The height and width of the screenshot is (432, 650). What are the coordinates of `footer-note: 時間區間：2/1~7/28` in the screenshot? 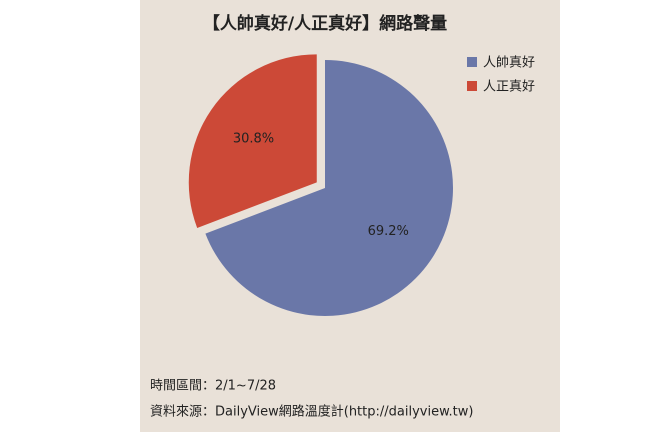 It's located at (213, 386).